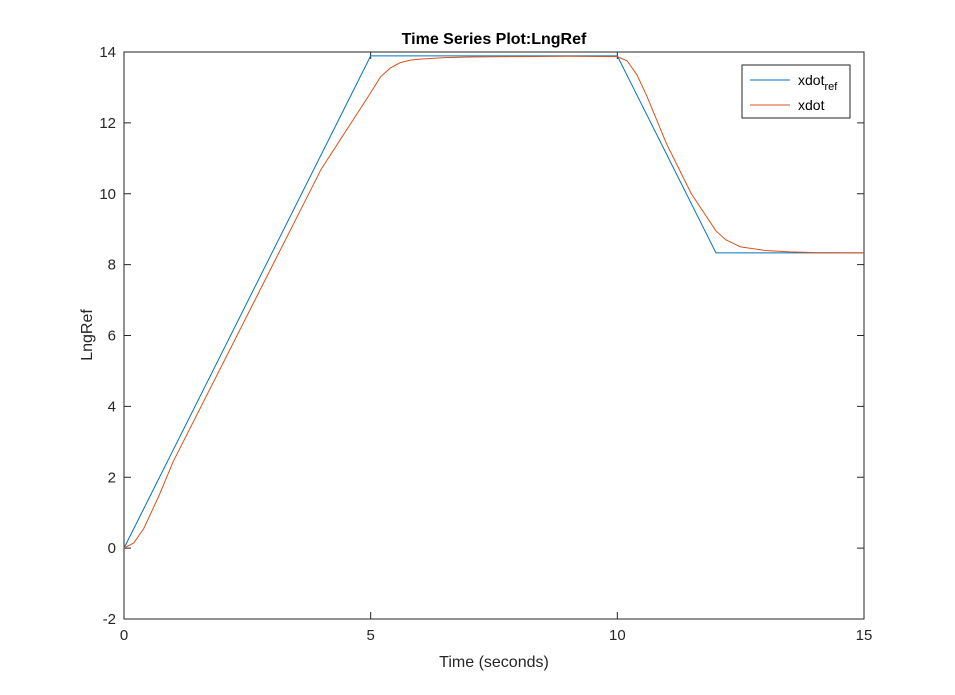 Image resolution: width=955 pixels, height=695 pixels. Describe the element at coordinates (109, 619) in the screenshot. I see `y-tick-label: -2` at that location.